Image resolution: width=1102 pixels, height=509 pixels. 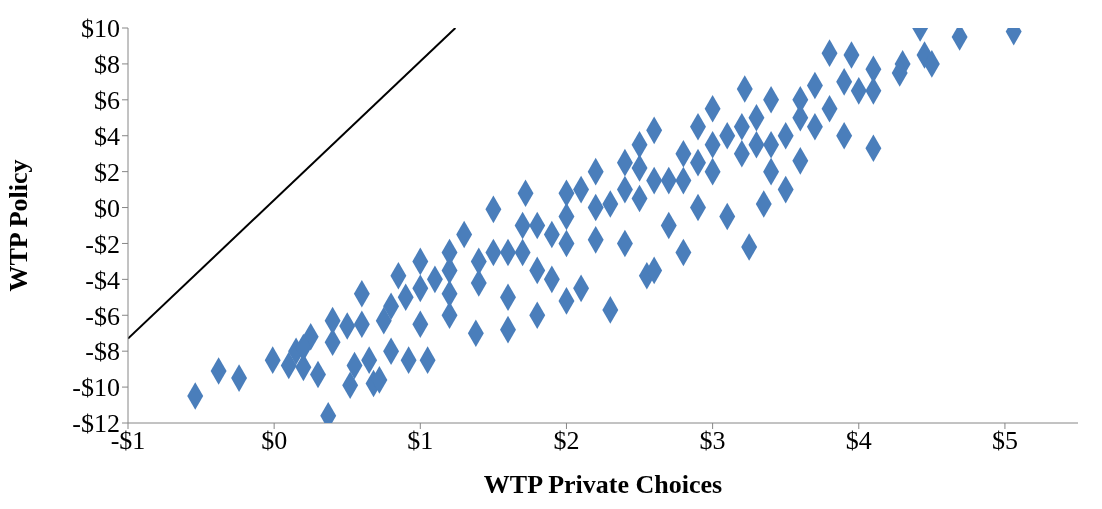 What do you see at coordinates (603, 484) in the screenshot?
I see `x-axis-title: WTP Private Choices` at bounding box center [603, 484].